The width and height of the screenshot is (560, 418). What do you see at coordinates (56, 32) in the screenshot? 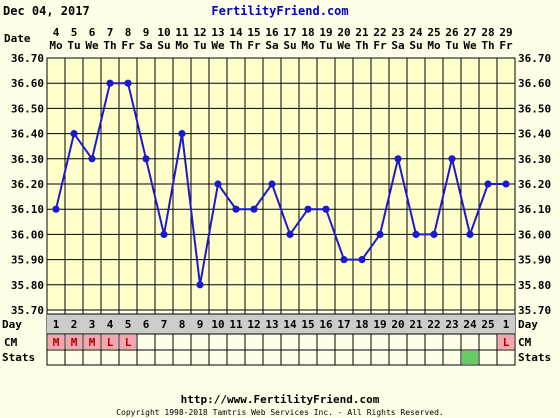
I see `date-label: 4` at bounding box center [56, 32].